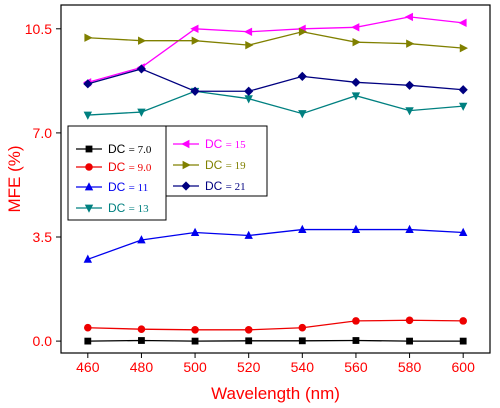 This screenshot has width=500, height=408. Describe the element at coordinates (43, 237) in the screenshot. I see `y-tick-label: 3.5` at that location.